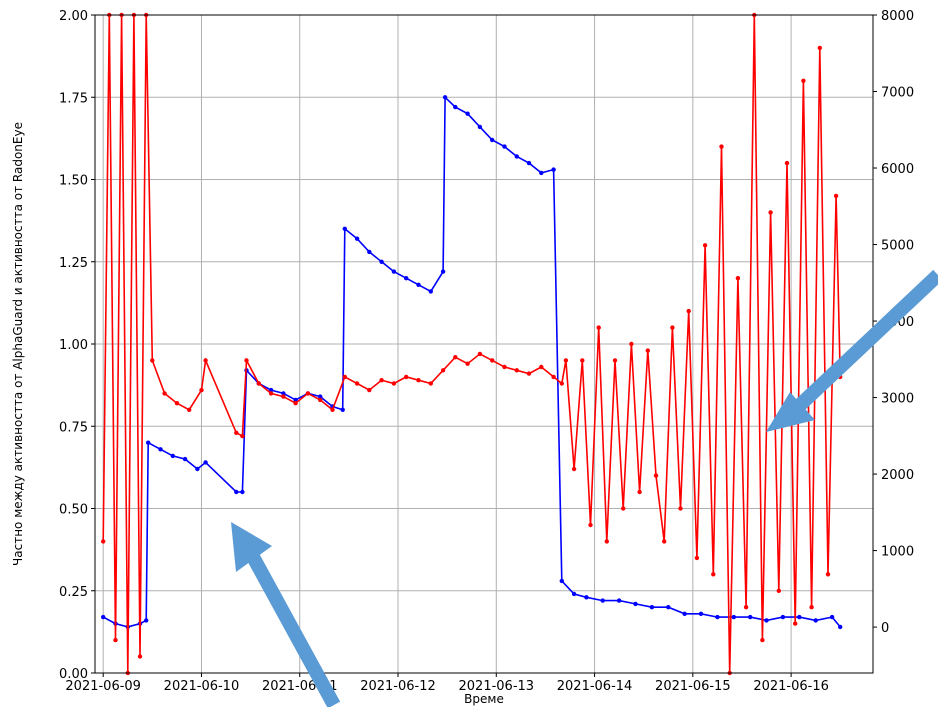 The width and height of the screenshot is (938, 707). What do you see at coordinates (497, 686) in the screenshot?
I see `x-tick-label: 2021-06-13` at bounding box center [497, 686].